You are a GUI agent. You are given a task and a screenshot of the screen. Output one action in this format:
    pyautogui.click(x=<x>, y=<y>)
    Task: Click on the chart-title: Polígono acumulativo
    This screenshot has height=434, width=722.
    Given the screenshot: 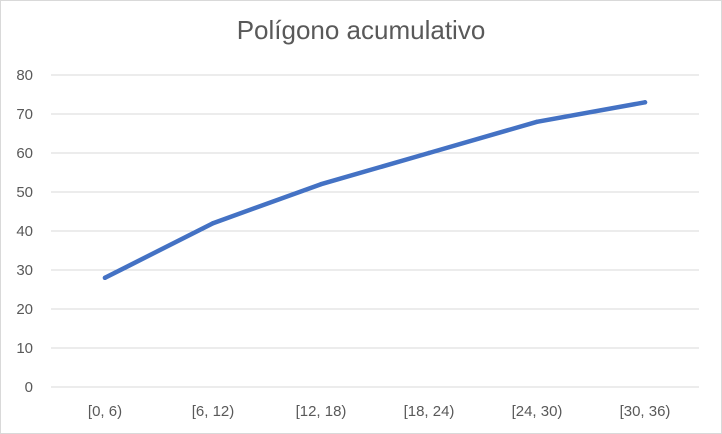 What is the action you would take?
    pyautogui.click(x=361, y=30)
    